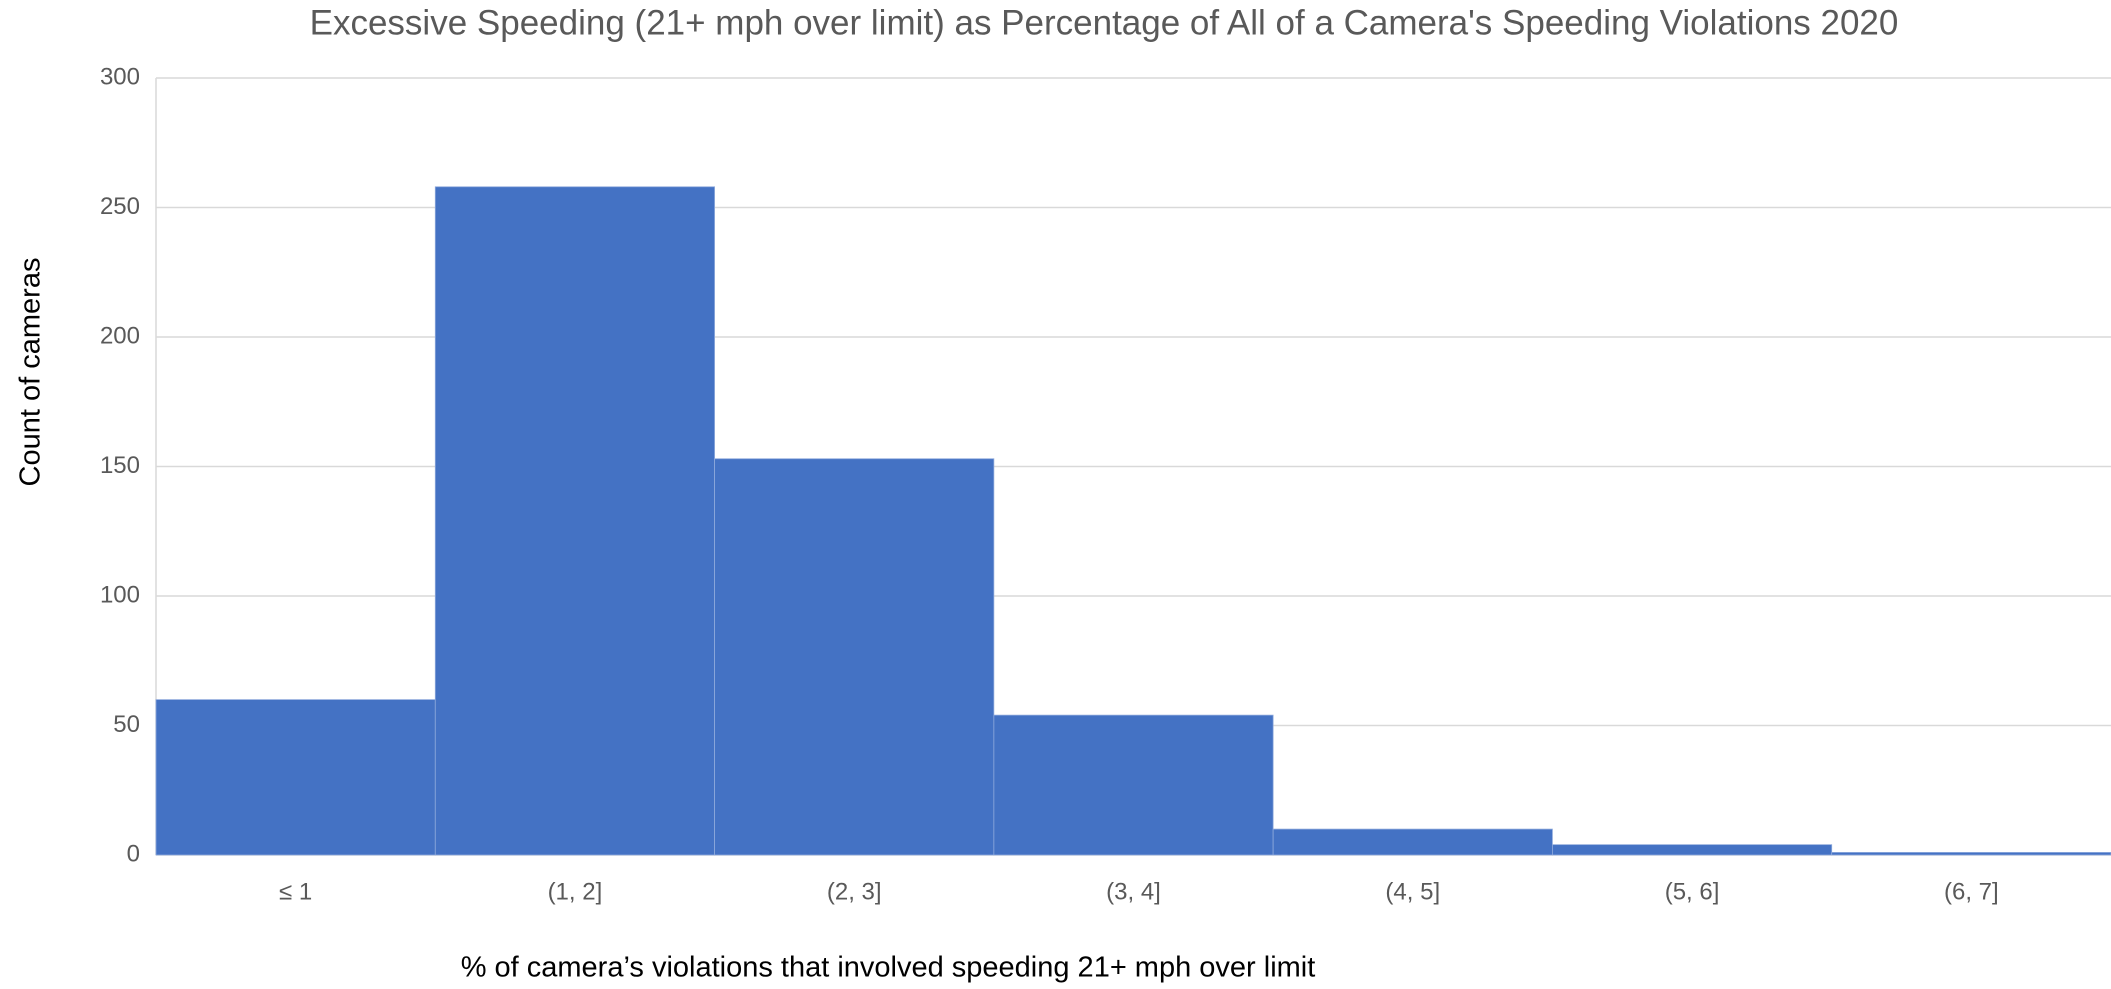 This screenshot has height=989, width=2111. Describe the element at coordinates (1412, 891) in the screenshot. I see `x-tick-label: (4, 5]` at that location.